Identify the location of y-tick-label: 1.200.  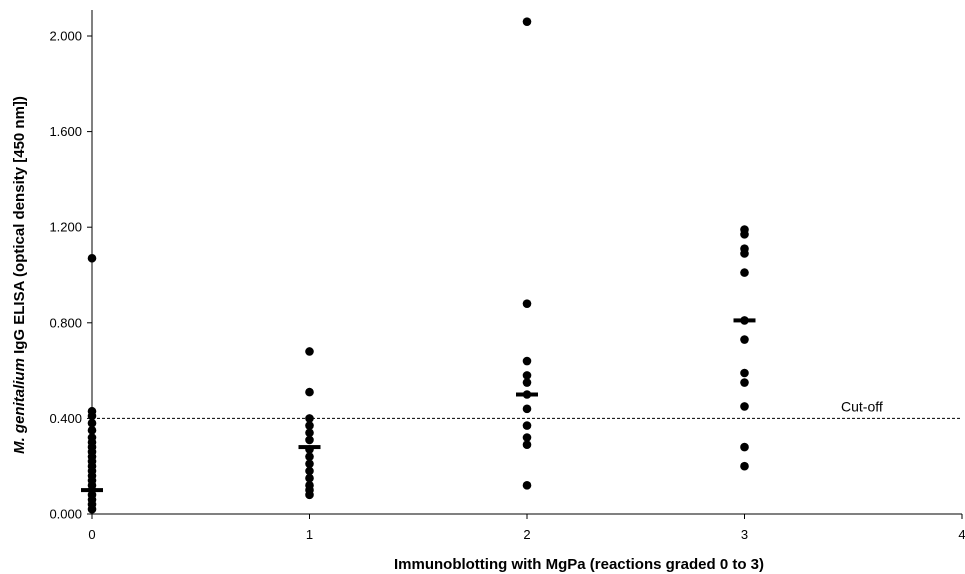
(65, 227).